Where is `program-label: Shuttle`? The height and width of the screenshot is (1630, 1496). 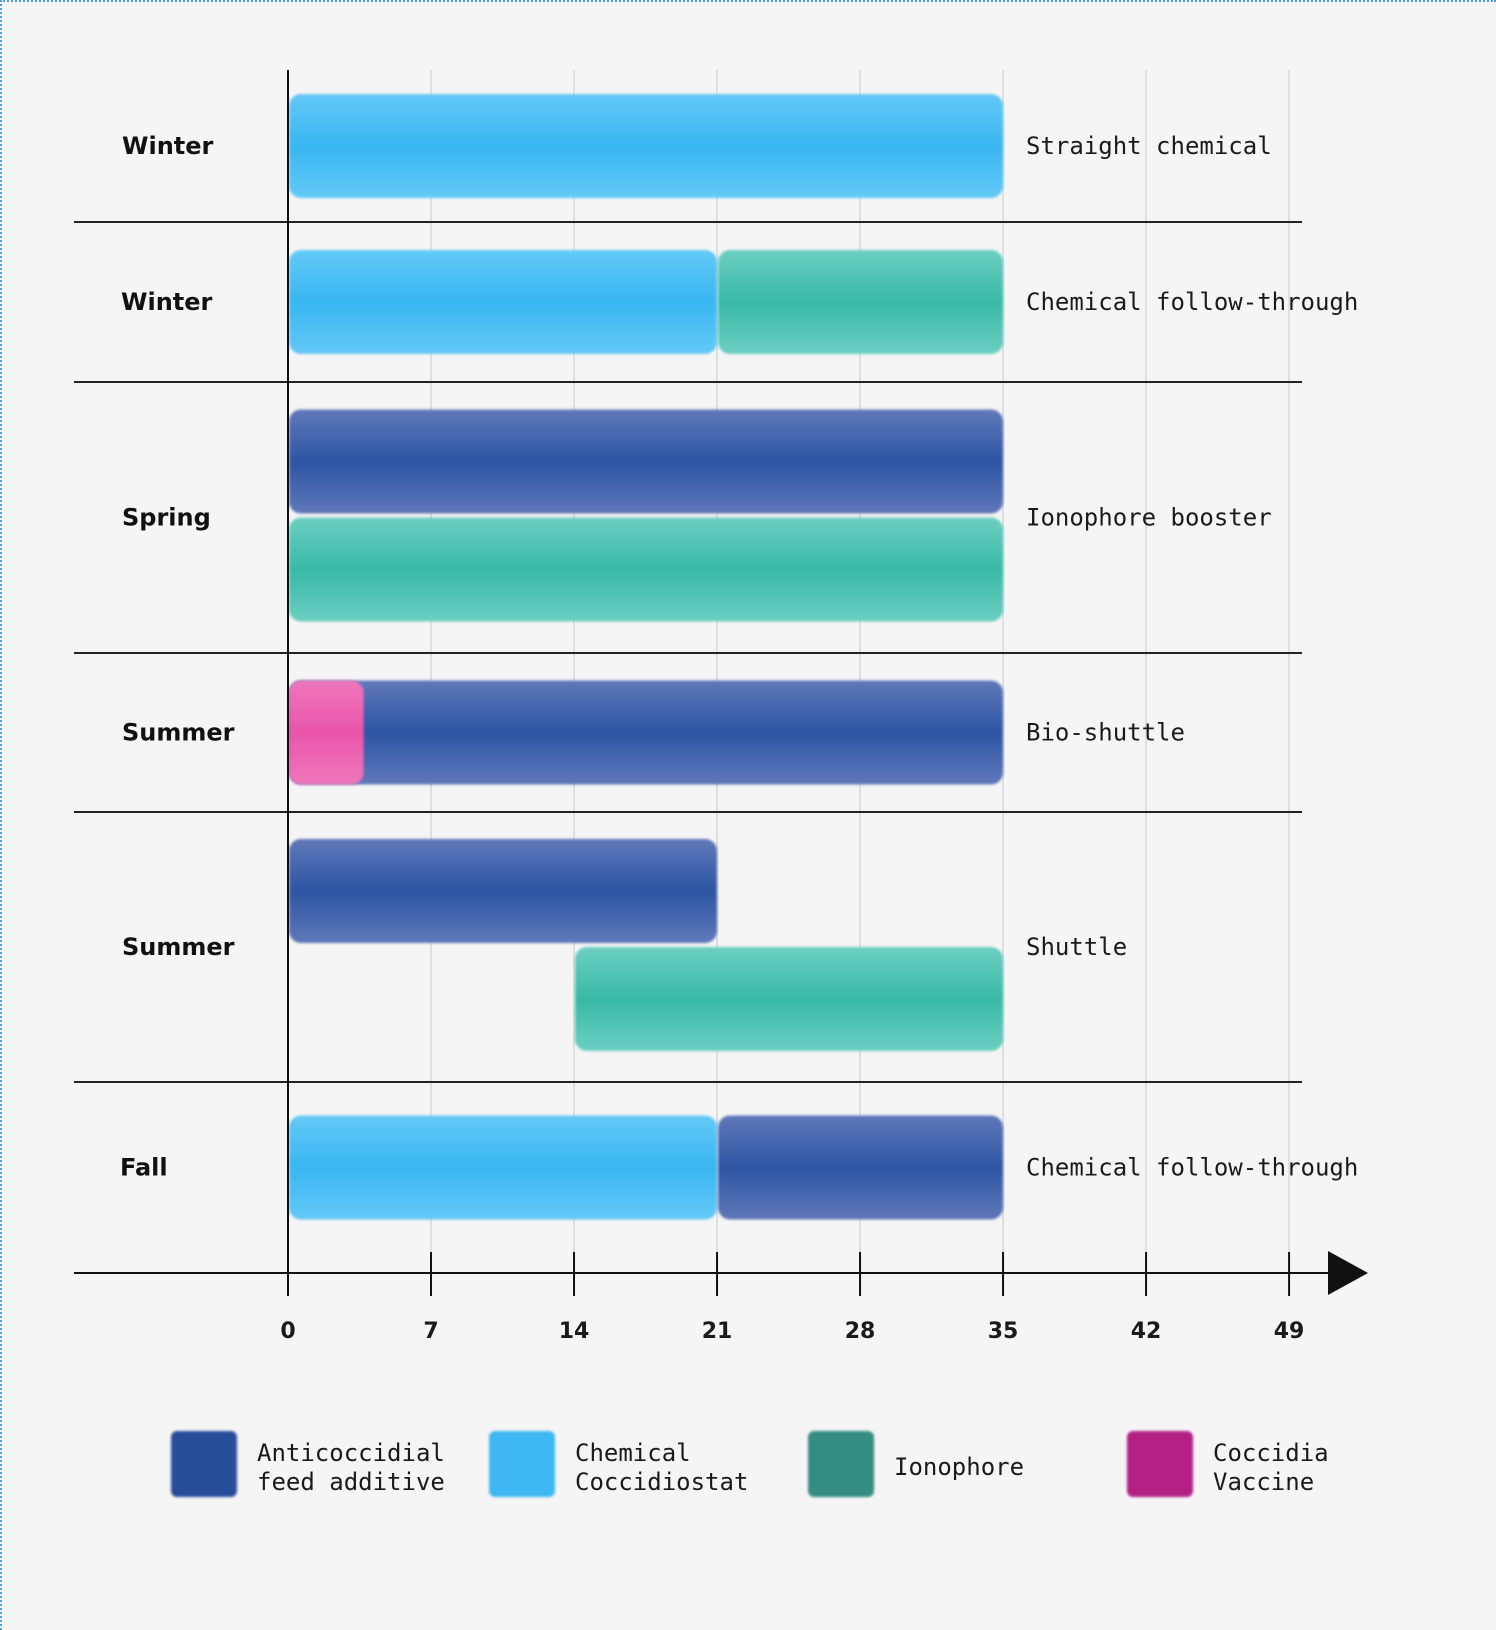
program-label: Shuttle is located at coordinates (1076, 947).